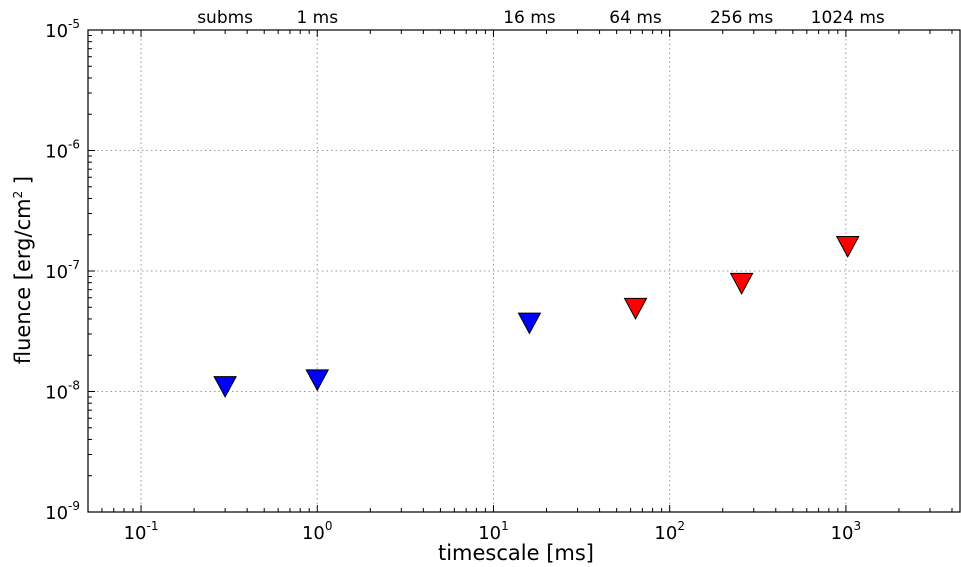 This screenshot has height=567, width=961. What do you see at coordinates (23, 281) in the screenshot?
I see `y-axis-title-main: fluence [erg/cm` at bounding box center [23, 281].